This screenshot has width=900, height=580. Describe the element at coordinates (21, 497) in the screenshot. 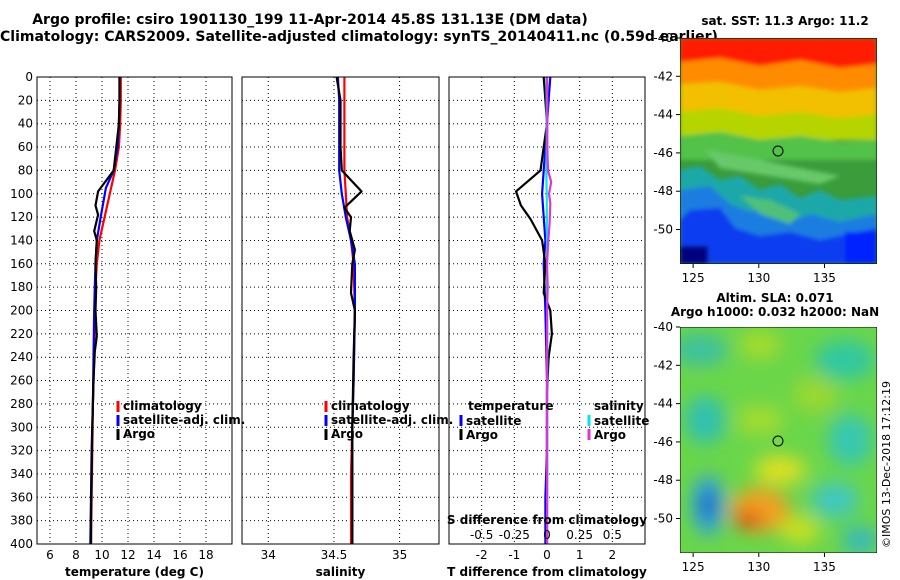

I see `y-tick-label: 360` at that location.